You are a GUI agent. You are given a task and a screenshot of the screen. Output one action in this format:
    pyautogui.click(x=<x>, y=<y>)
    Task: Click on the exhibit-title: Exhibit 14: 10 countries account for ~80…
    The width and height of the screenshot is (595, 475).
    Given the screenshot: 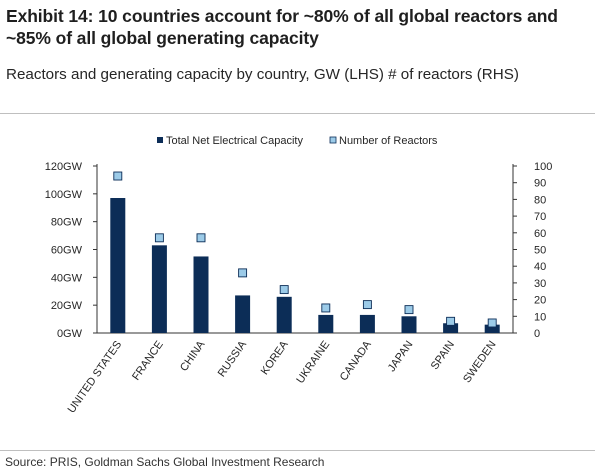 What is the action you would take?
    pyautogui.click(x=282, y=27)
    